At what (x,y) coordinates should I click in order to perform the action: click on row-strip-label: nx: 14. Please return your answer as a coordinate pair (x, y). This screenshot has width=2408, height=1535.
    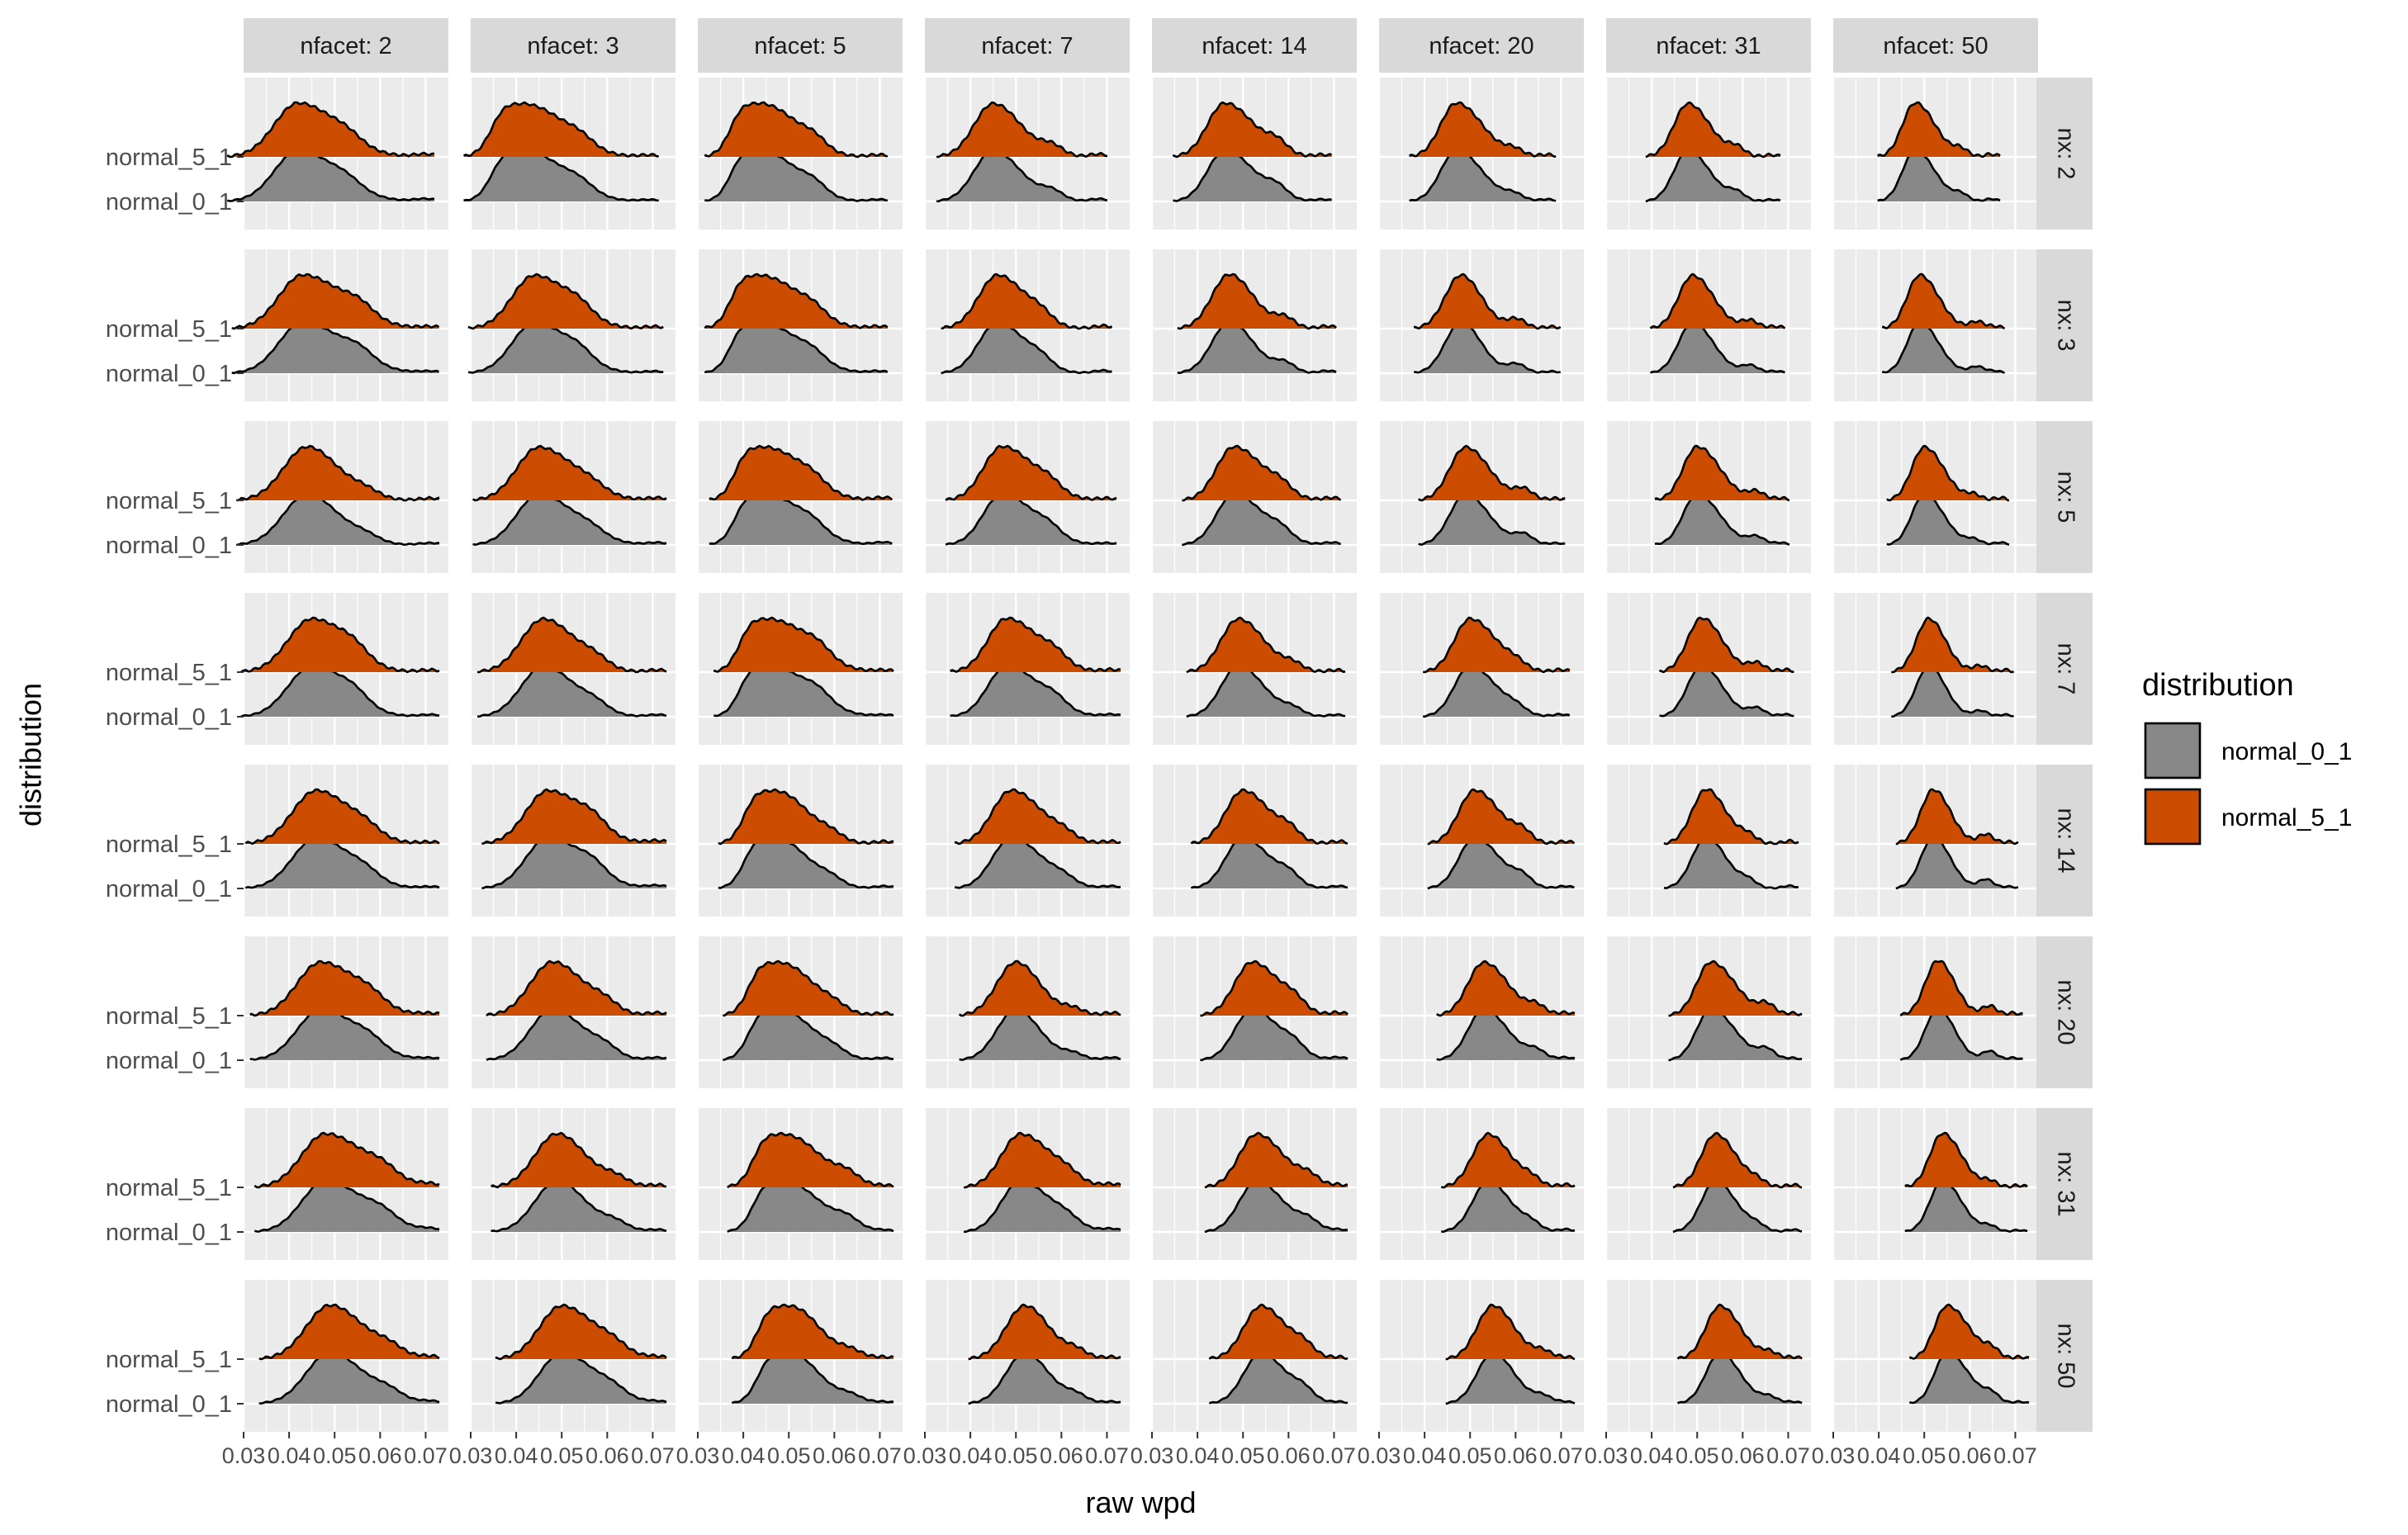
    Looking at the image, I should click on (2065, 841).